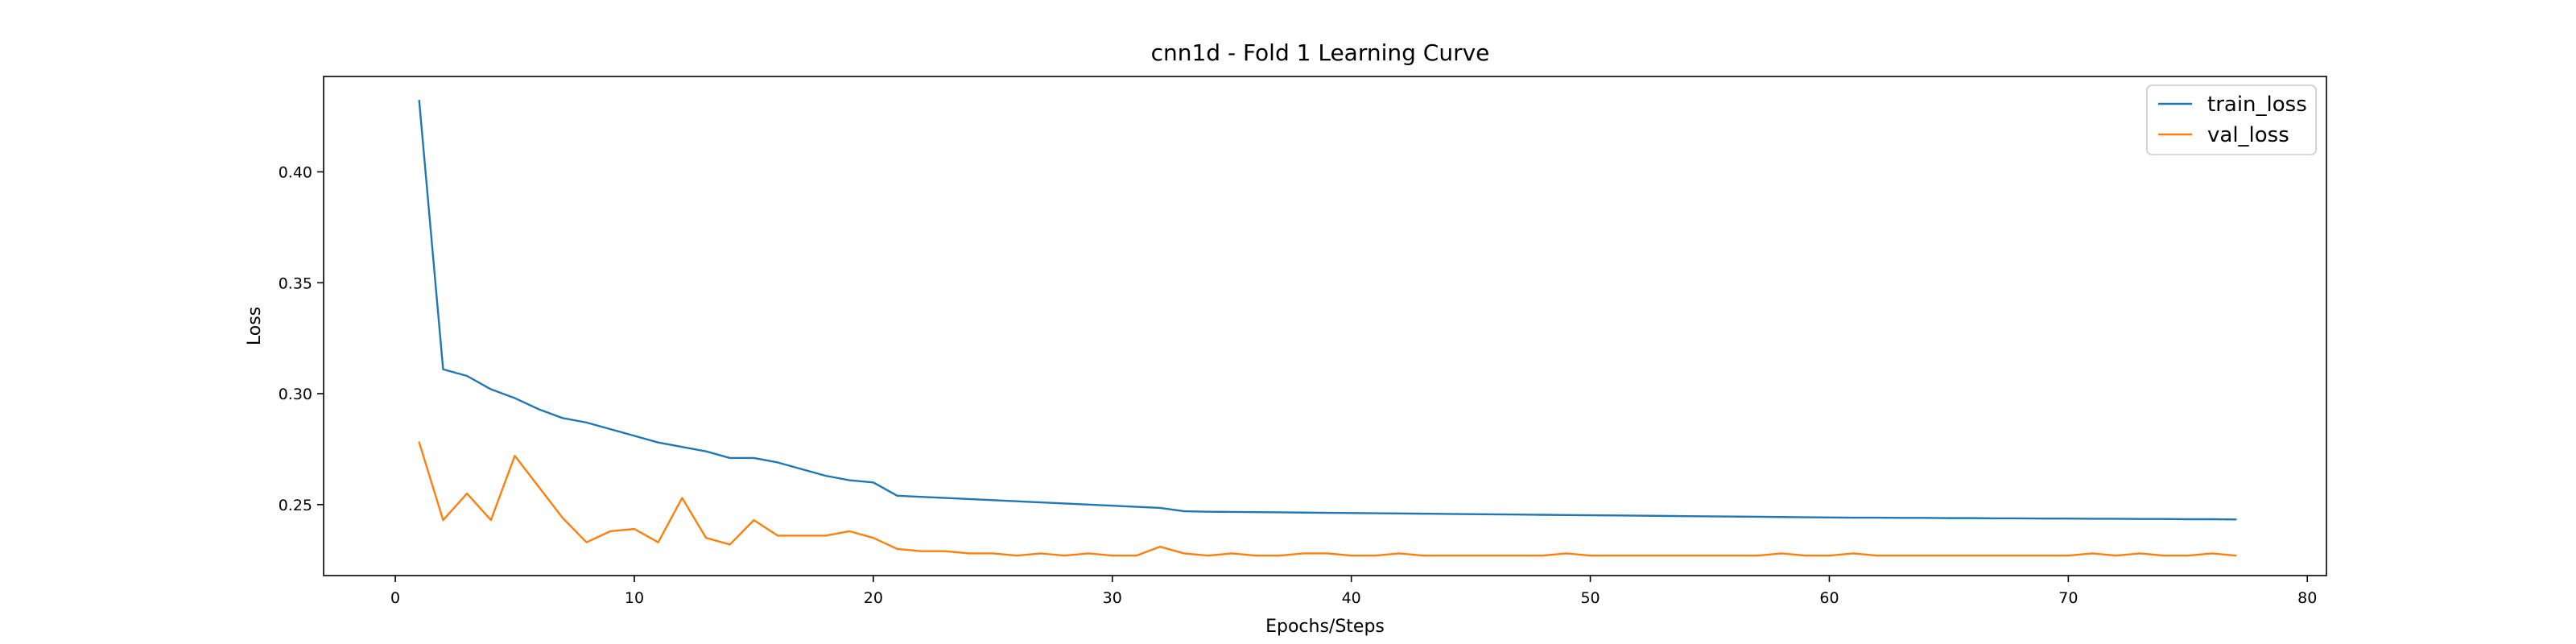 The width and height of the screenshot is (2576, 644). What do you see at coordinates (1325, 627) in the screenshot?
I see `x-axis-label: Epochs/Steps` at bounding box center [1325, 627].